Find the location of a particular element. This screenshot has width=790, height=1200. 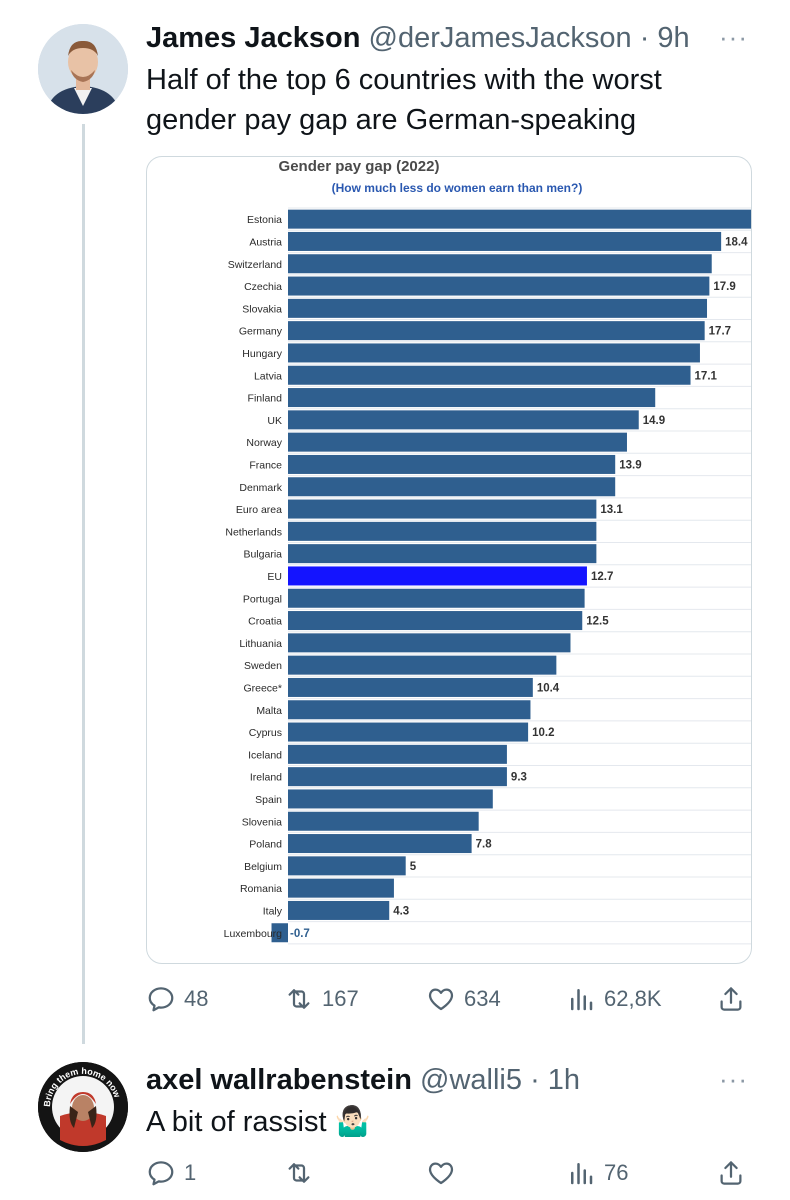

bar-eu is located at coordinates (437, 576).